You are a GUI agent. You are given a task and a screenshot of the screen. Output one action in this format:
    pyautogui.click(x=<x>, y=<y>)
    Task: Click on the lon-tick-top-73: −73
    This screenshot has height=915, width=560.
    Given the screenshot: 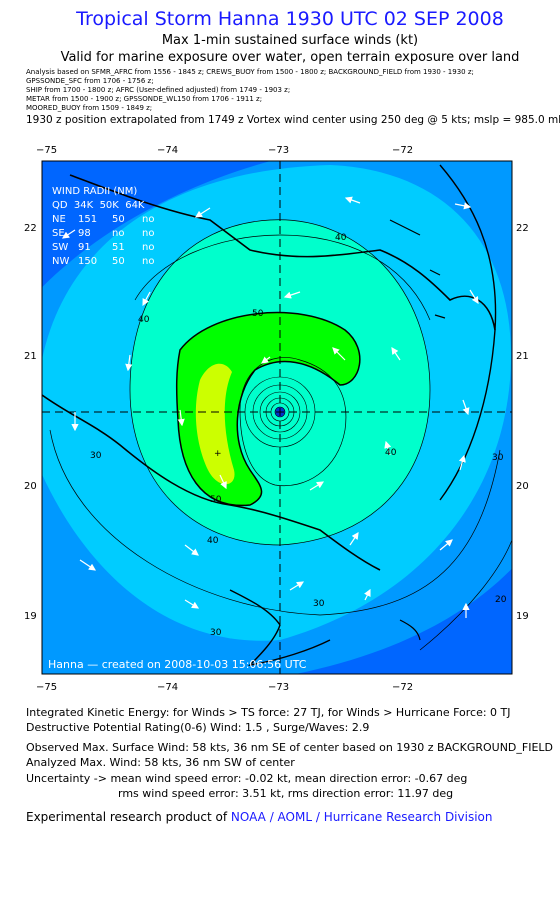 What is the action you would take?
    pyautogui.click(x=278, y=150)
    